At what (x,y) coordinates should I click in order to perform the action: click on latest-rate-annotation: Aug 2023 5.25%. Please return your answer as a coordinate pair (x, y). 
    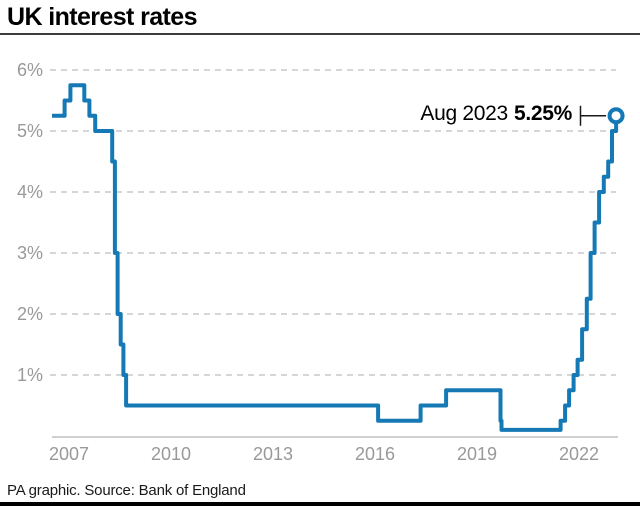
    Looking at the image, I should click on (496, 114).